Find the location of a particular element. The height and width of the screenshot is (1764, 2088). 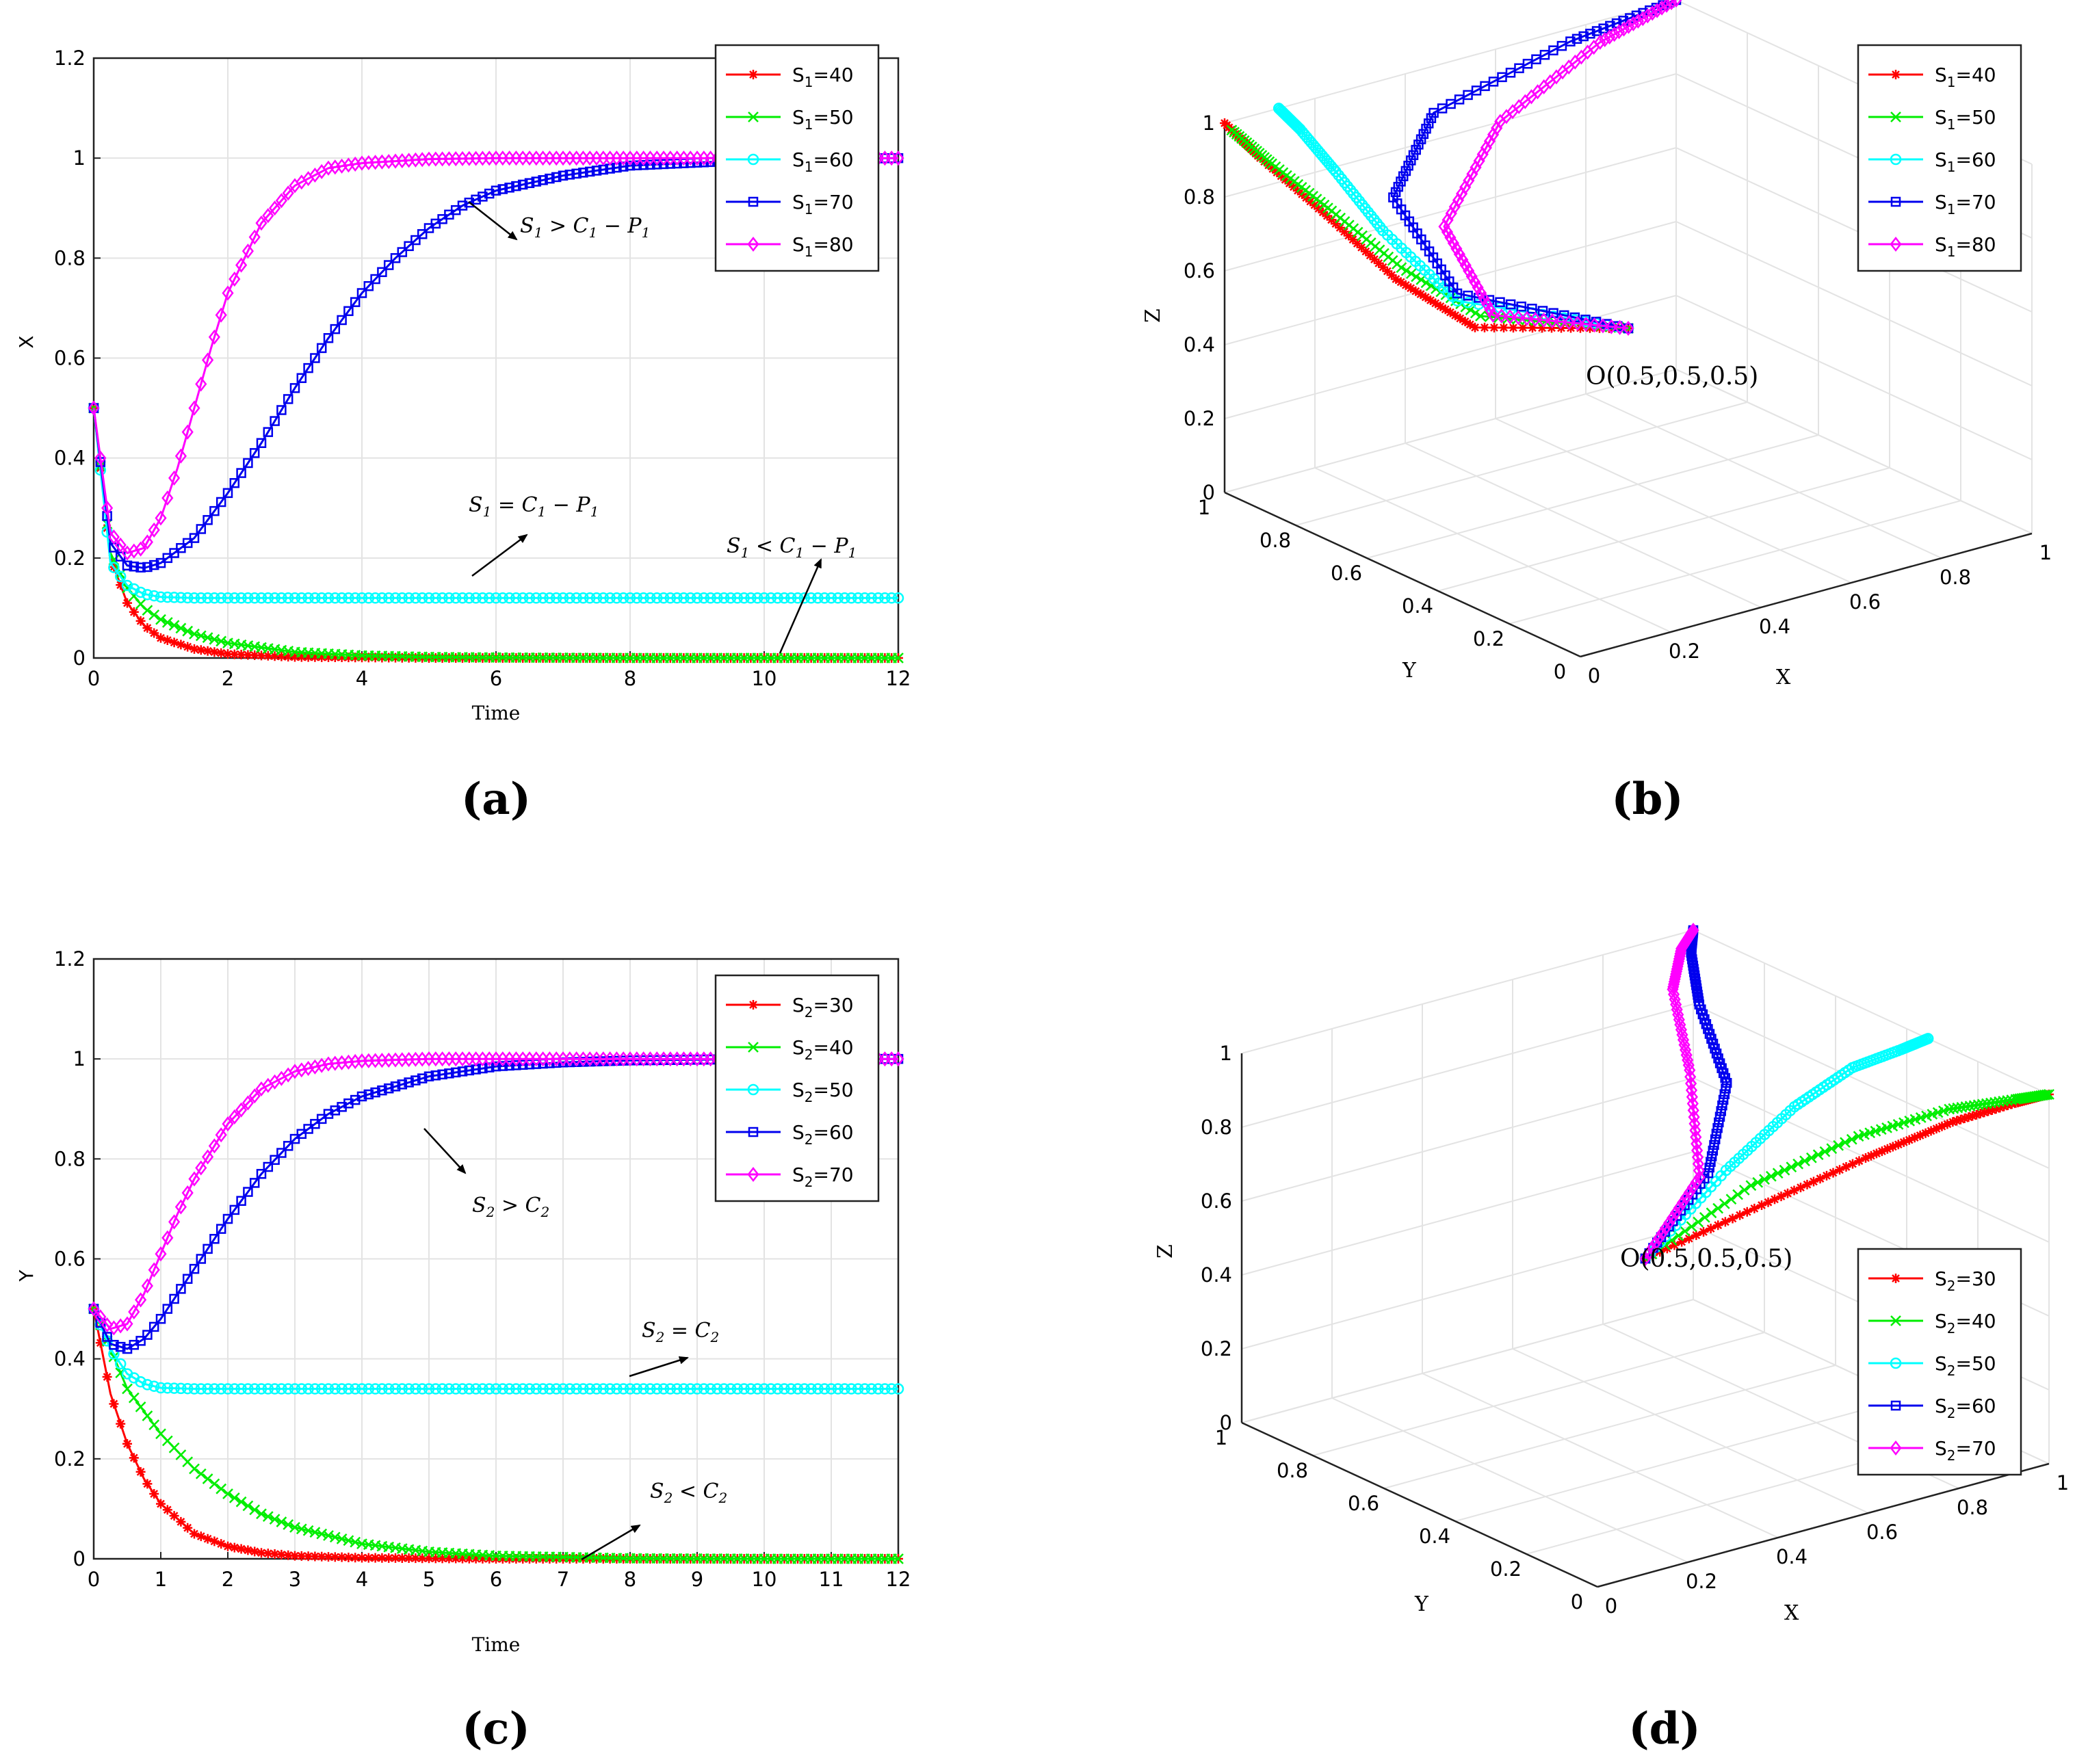

x-tick-label: 7 is located at coordinates (563, 1579).